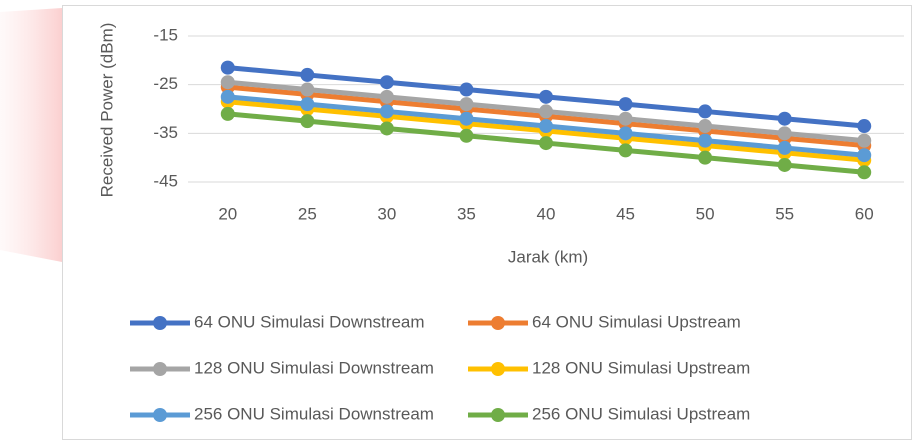  I want to click on x-tick-label: 25, so click(307, 213).